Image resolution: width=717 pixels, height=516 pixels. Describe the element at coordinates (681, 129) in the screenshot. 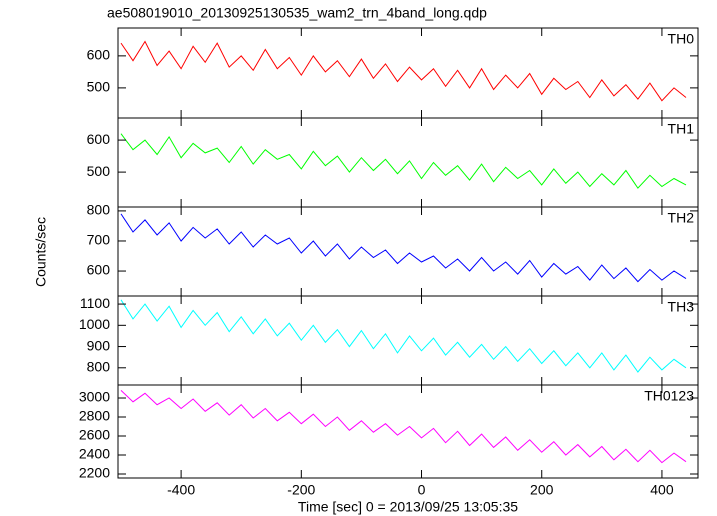

I see `panel-label: TH1` at that location.